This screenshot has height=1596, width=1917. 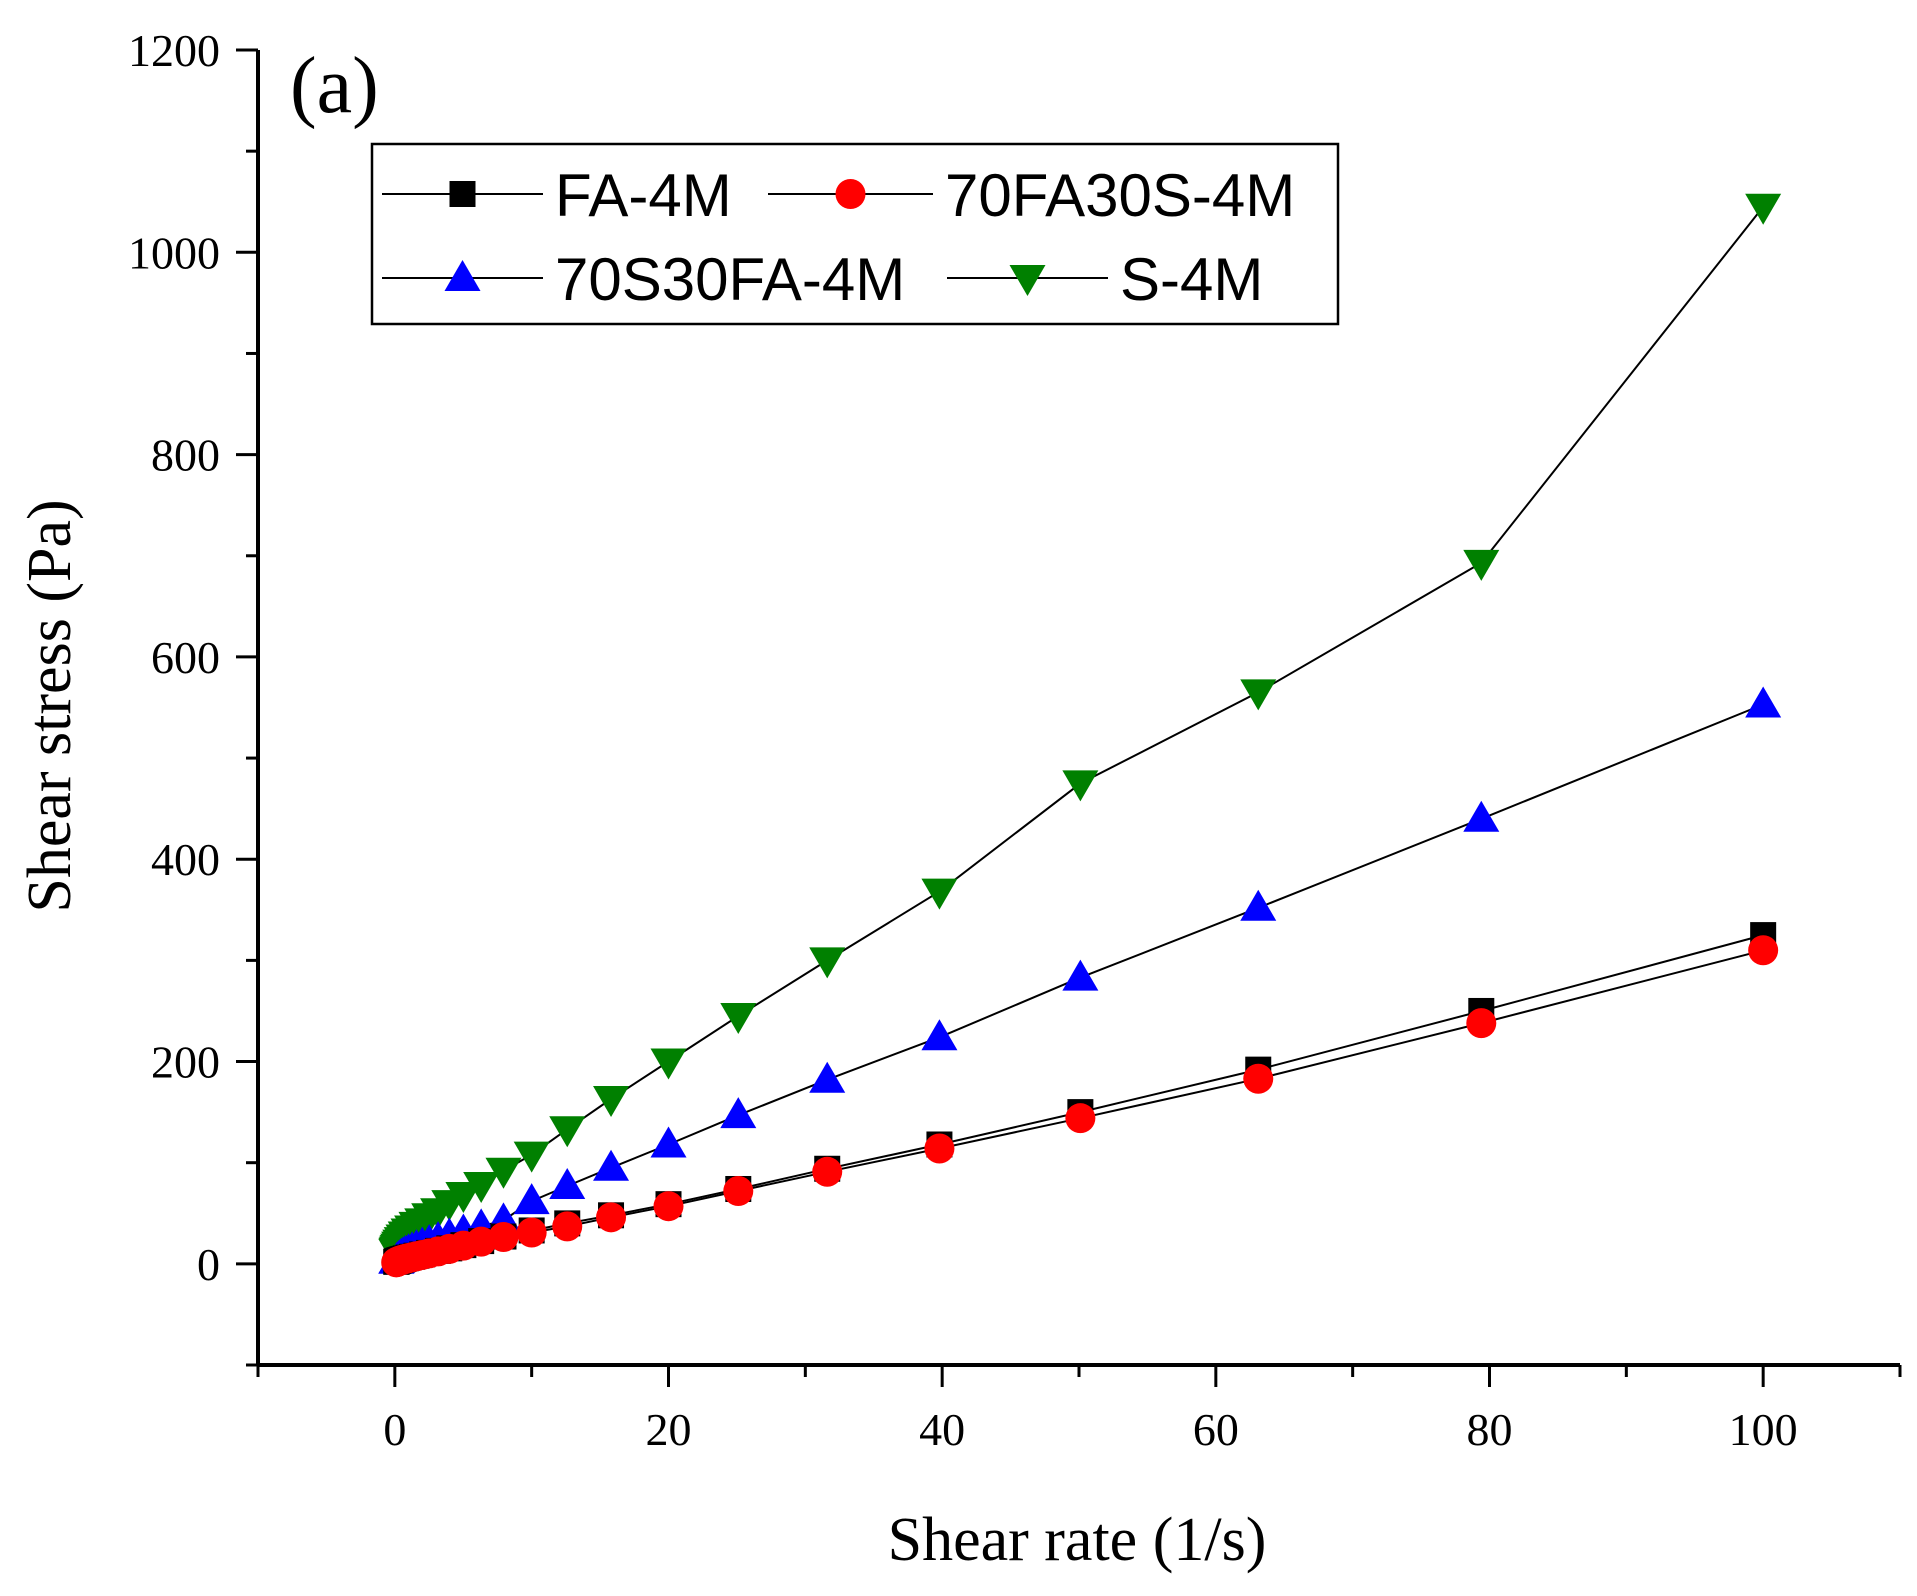 What do you see at coordinates (185, 657) in the screenshot?
I see `y-tick-label: 600` at bounding box center [185, 657].